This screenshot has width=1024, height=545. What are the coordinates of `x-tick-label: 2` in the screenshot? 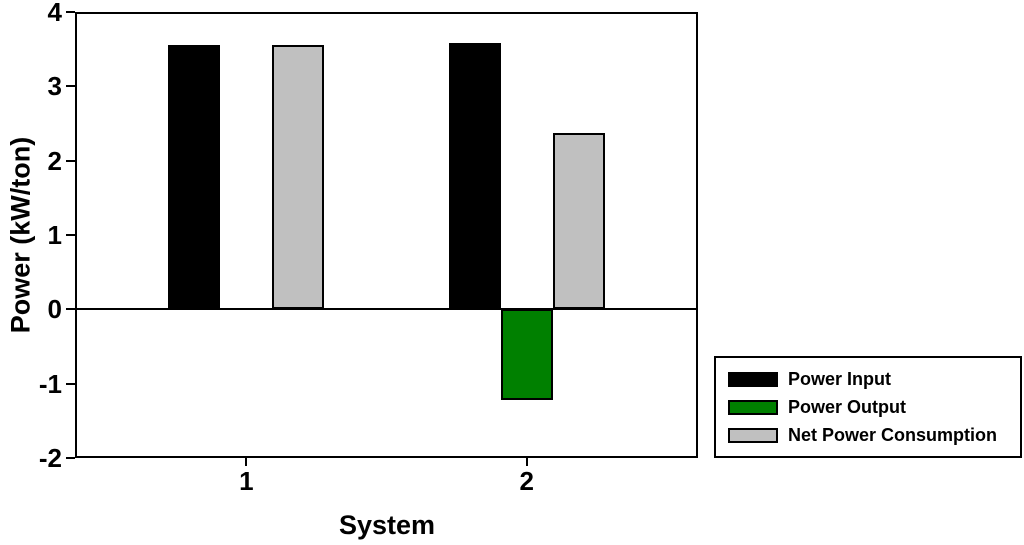 It's located at (526, 481).